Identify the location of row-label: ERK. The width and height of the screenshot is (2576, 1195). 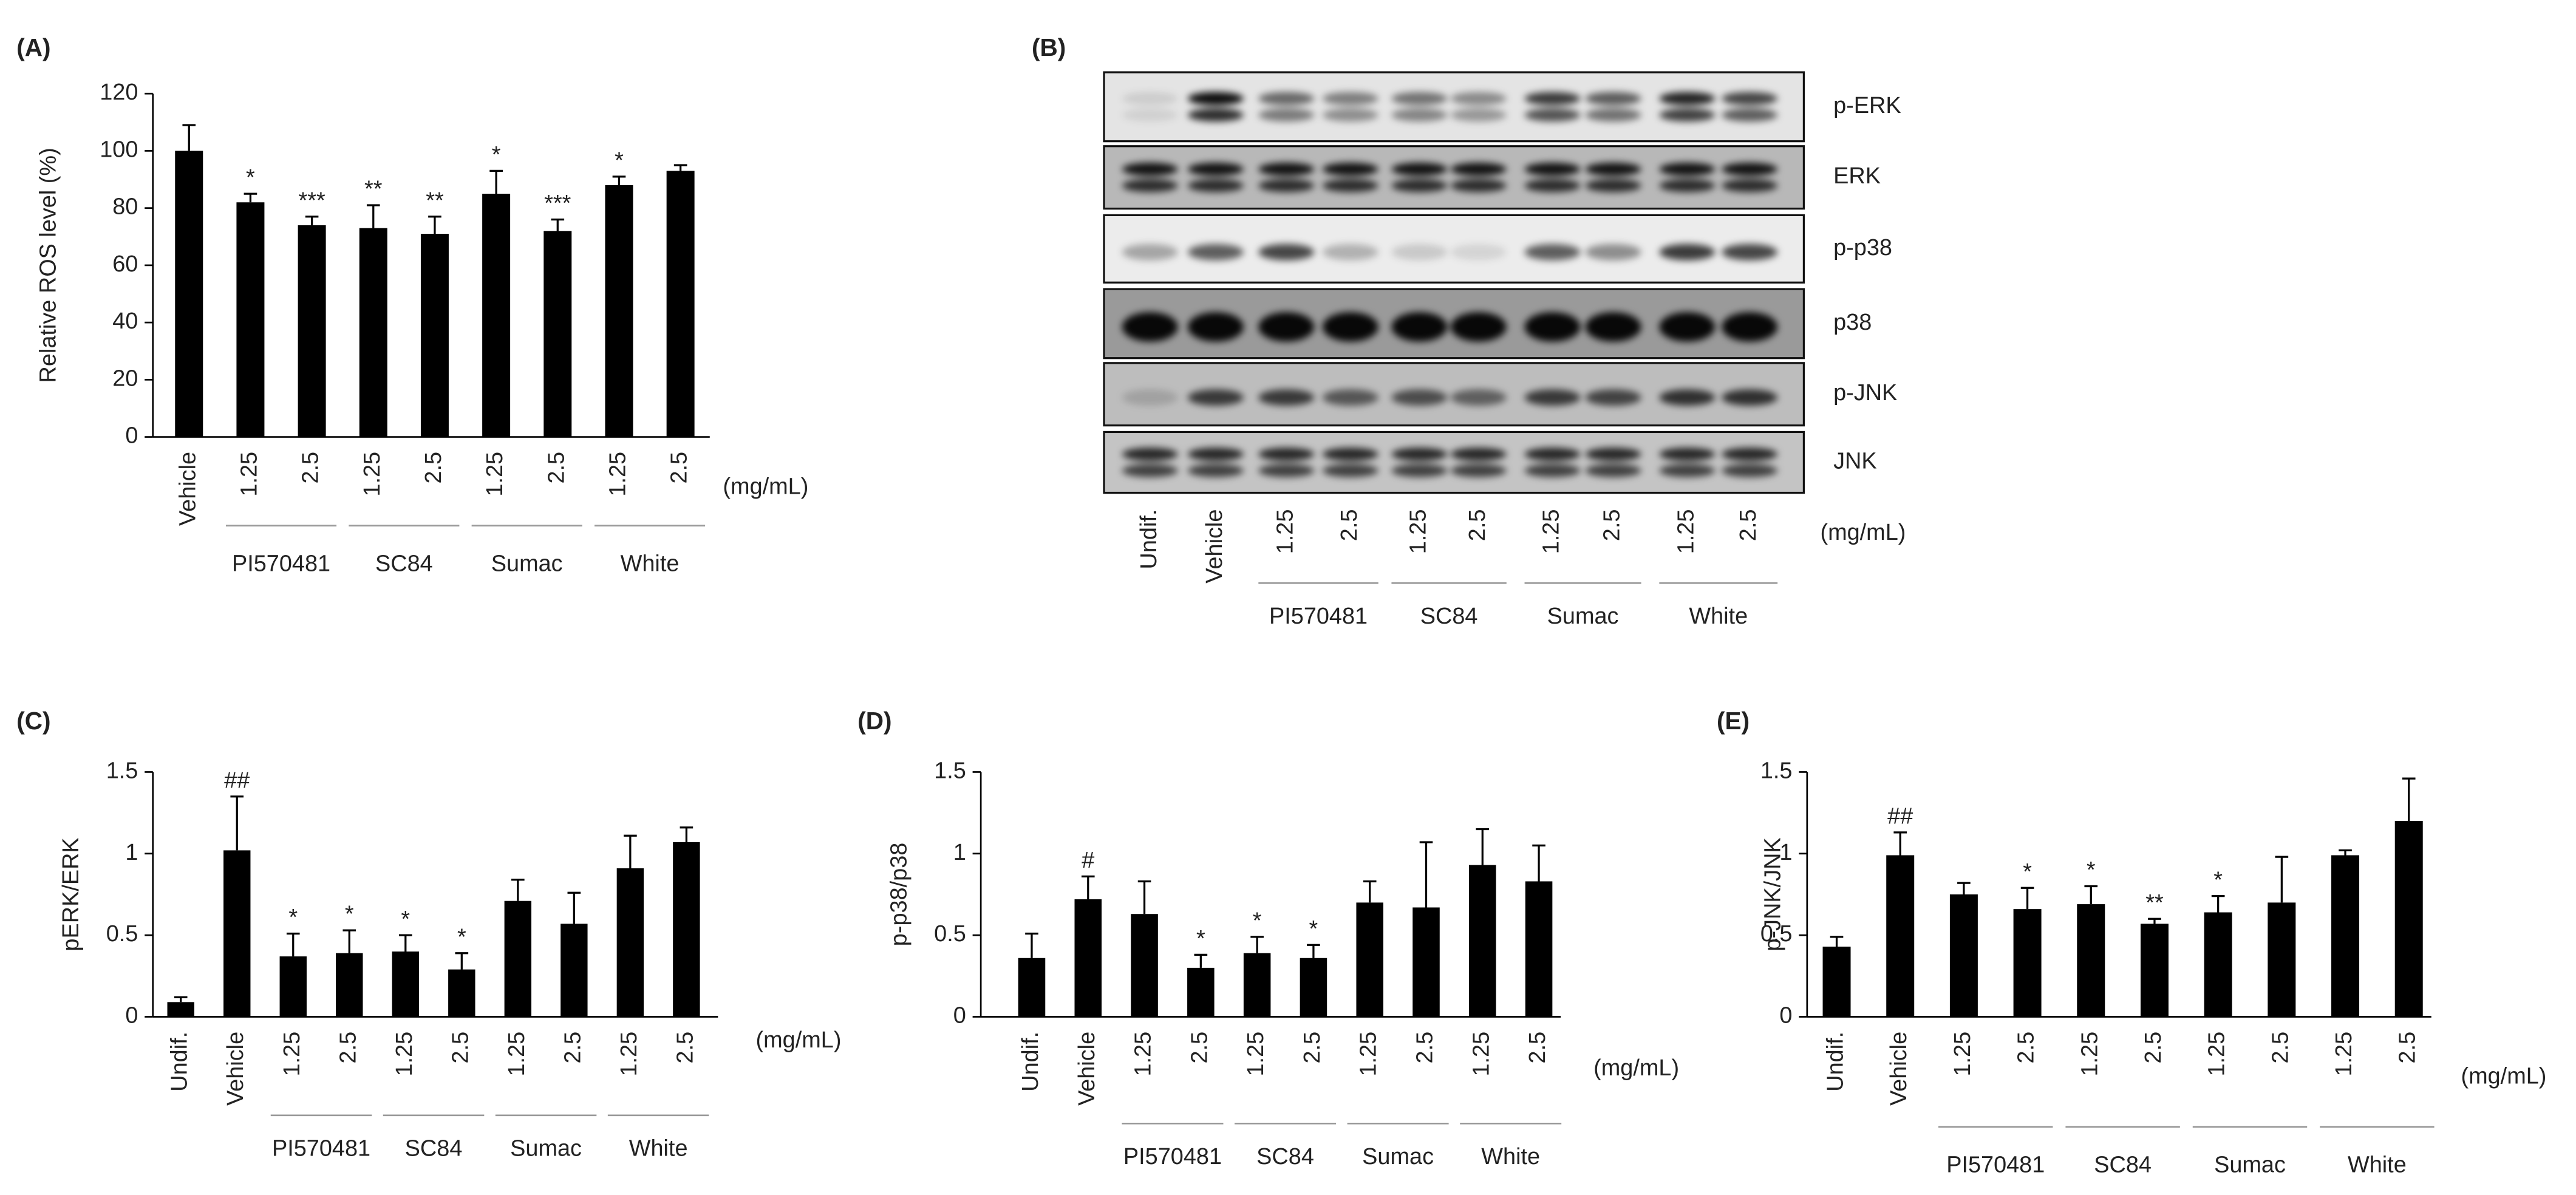
(1857, 176).